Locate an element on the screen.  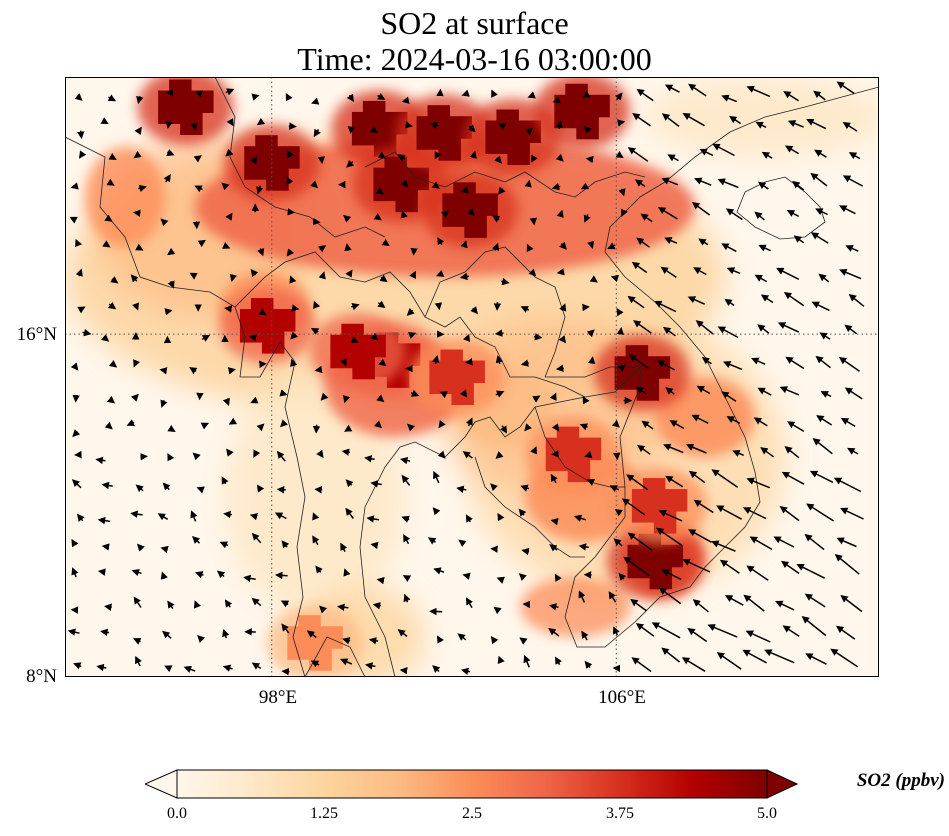
colorbar-gradient is located at coordinates (472, 784).